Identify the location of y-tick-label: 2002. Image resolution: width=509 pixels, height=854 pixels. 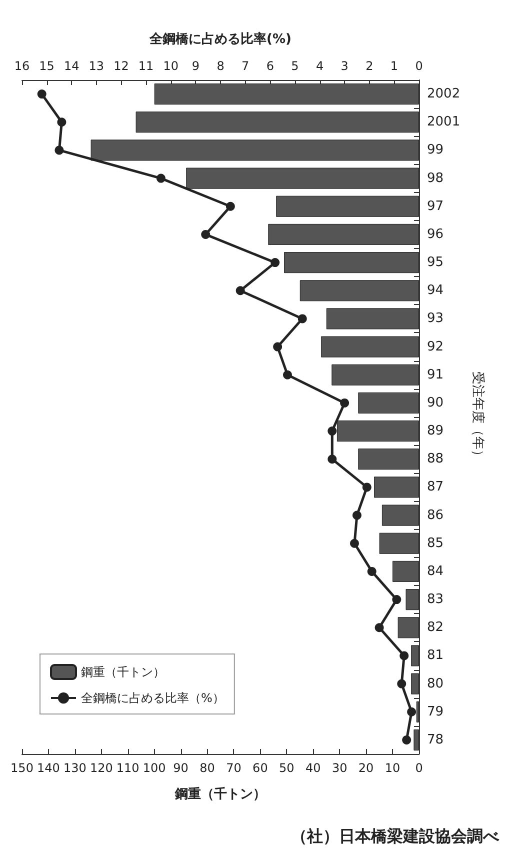
(443, 94).